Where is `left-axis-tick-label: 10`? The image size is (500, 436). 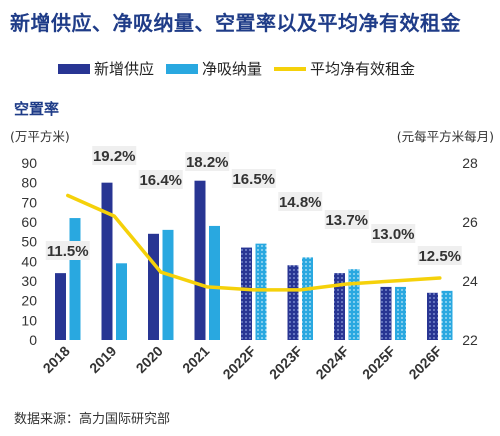 left-axis-tick-label: 10 is located at coordinates (29, 320).